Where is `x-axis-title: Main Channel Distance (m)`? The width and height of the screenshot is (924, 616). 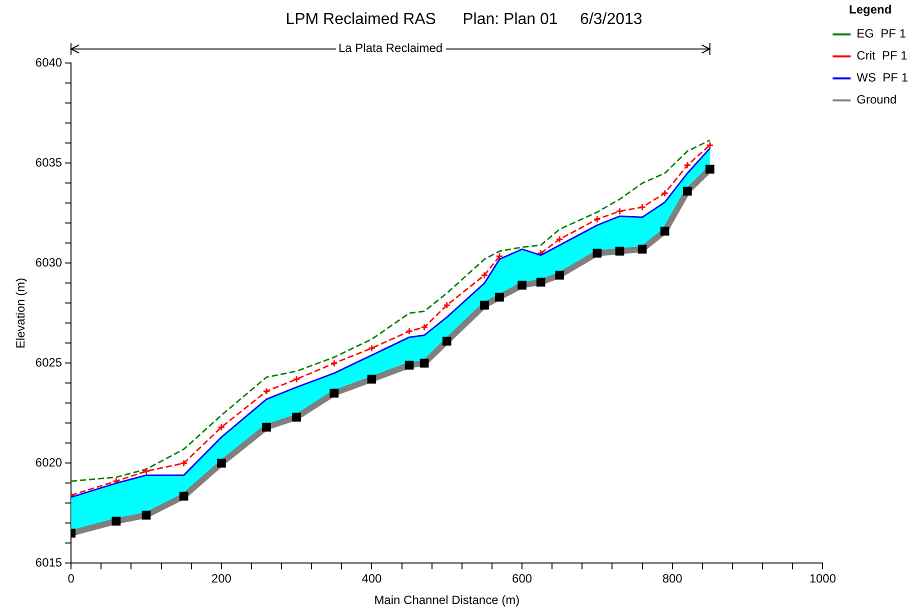 x-axis-title: Main Channel Distance (m) is located at coordinates (447, 600).